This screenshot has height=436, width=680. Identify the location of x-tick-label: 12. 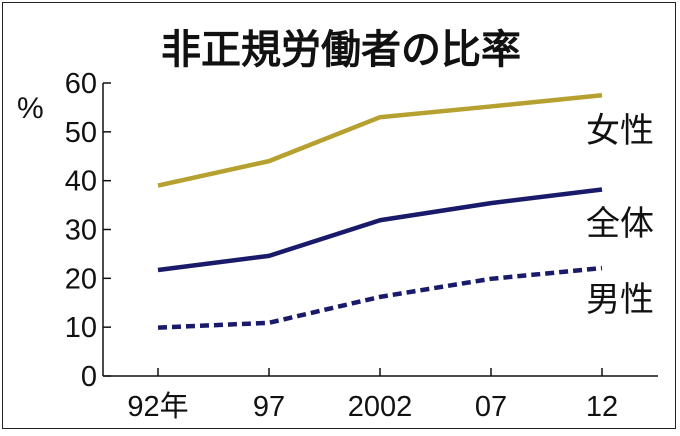
(602, 407).